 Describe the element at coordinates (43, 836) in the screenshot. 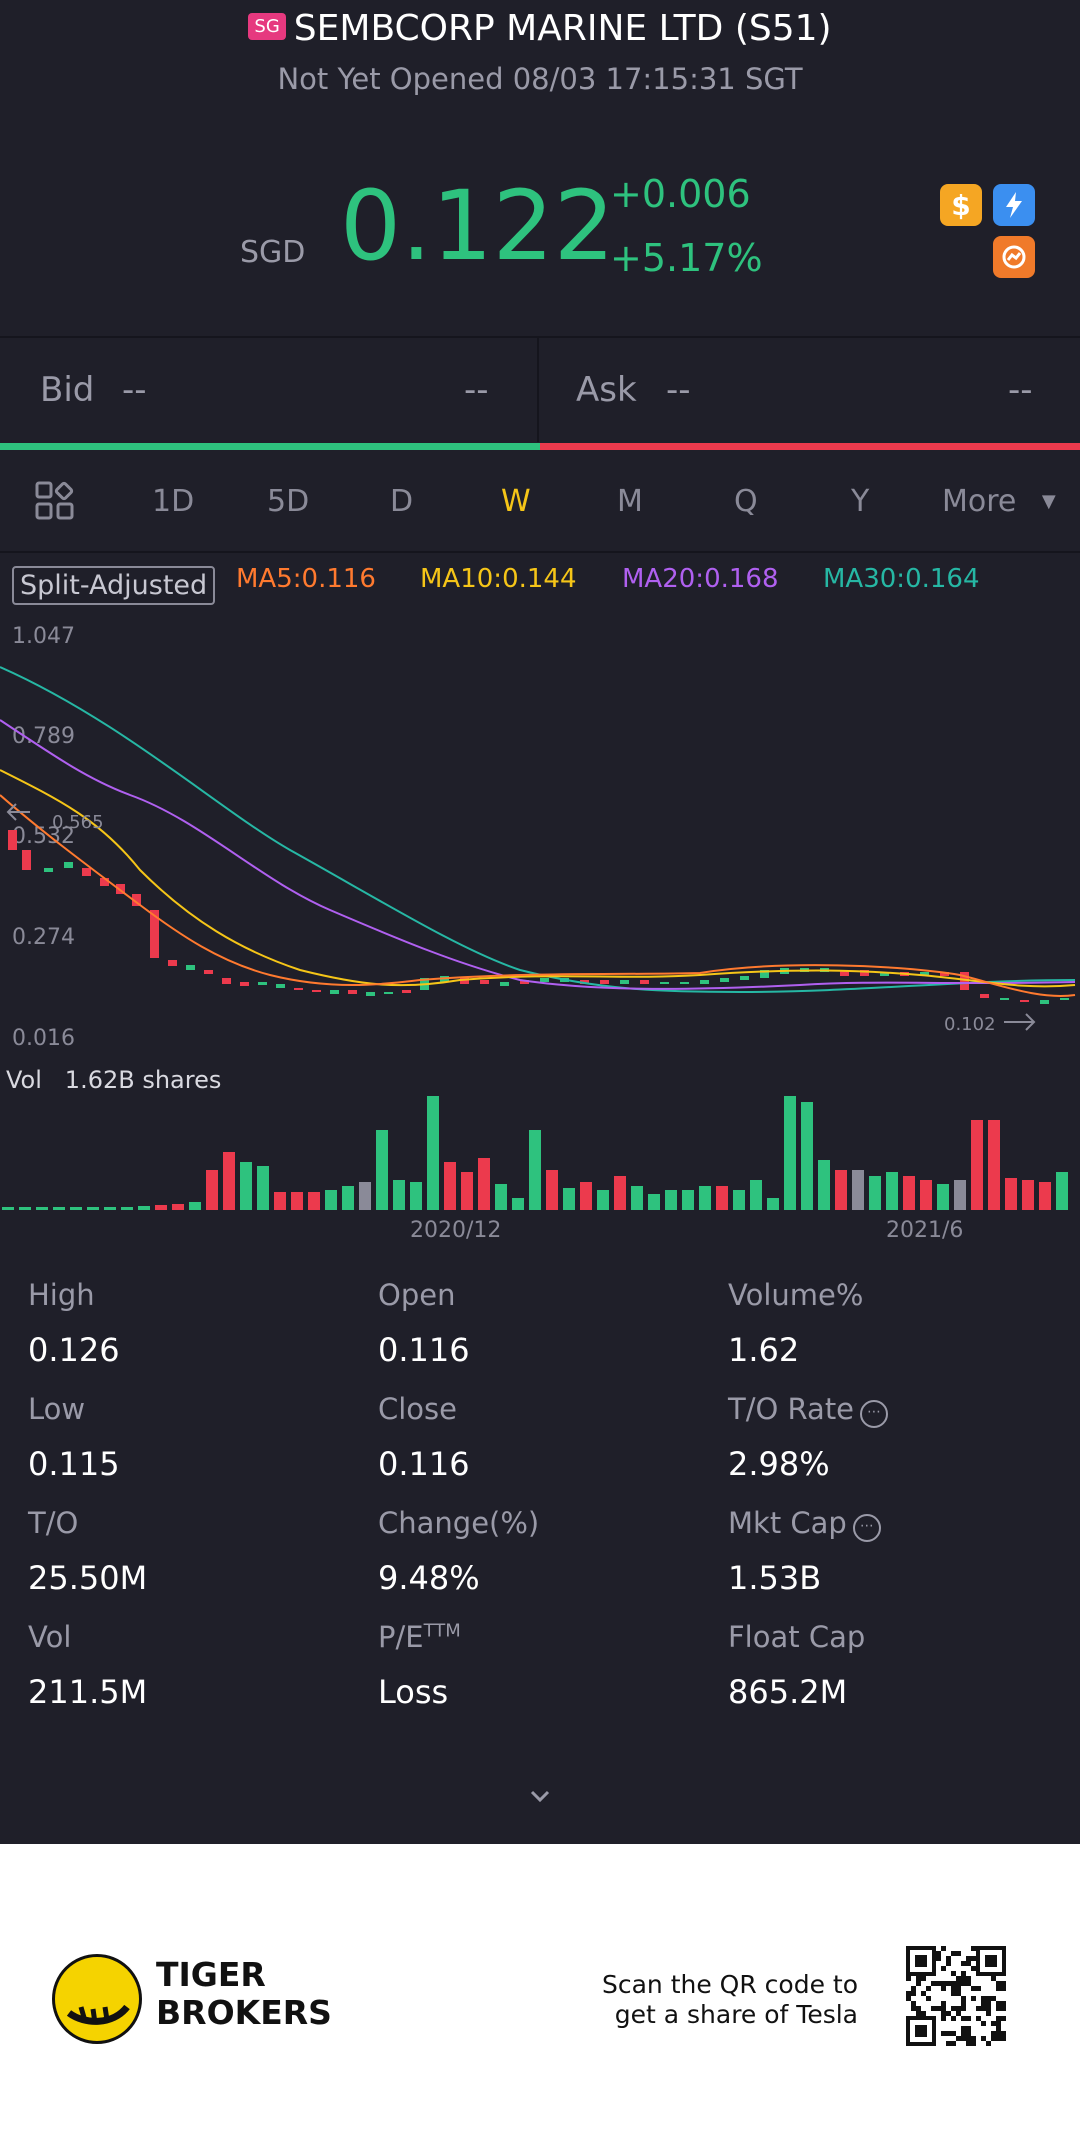

I see `y-tick-label: 0.532` at that location.